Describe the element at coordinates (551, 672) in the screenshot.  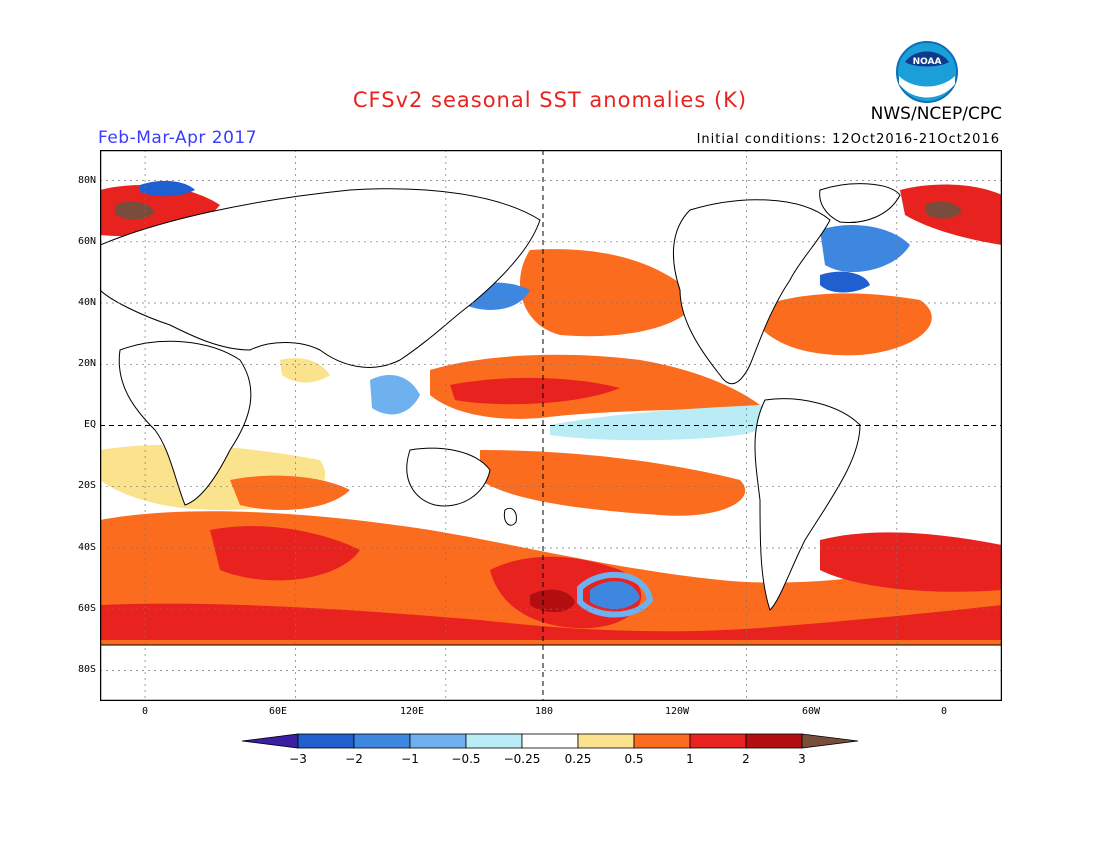
I see `antarctica` at that location.